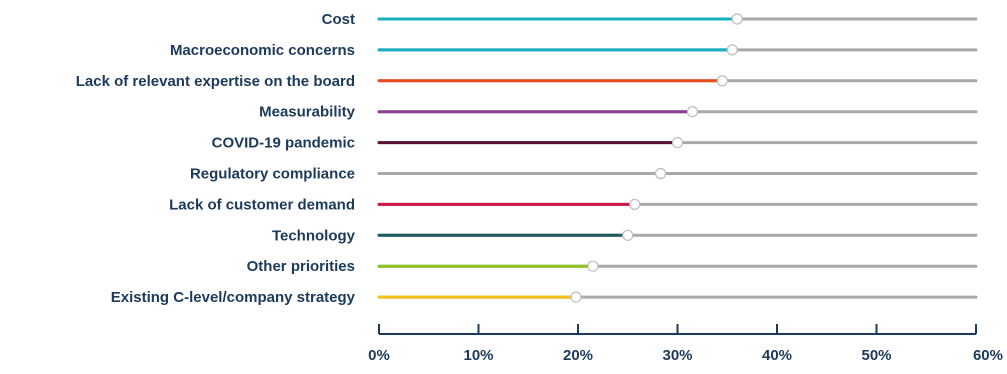 The image size is (1007, 374). I want to click on category-label: Measurability, so click(307, 112).